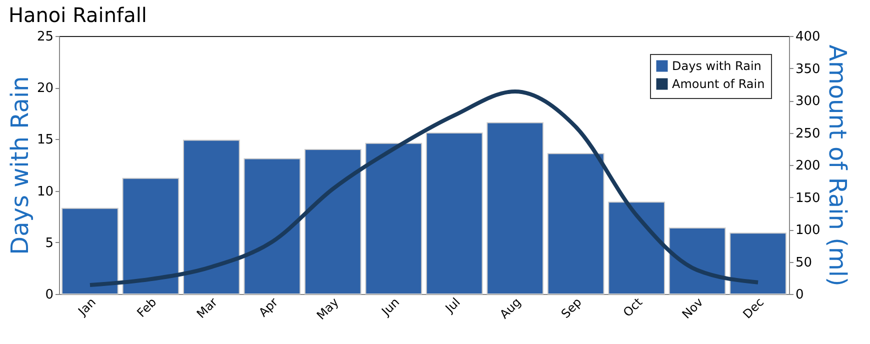 This screenshot has height=344, width=870. I want to click on y2-tick-label: 0, so click(800, 295).